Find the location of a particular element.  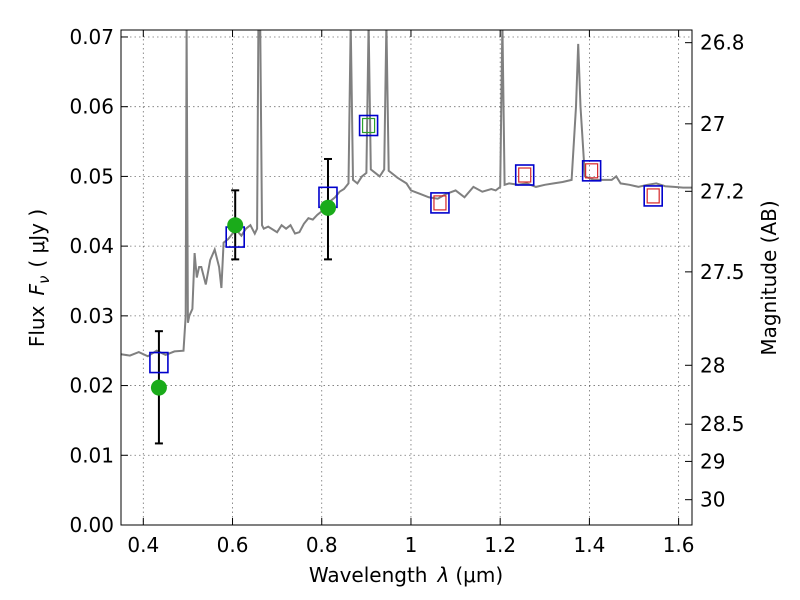

y-tick-label: 0.04 is located at coordinates (91, 246).